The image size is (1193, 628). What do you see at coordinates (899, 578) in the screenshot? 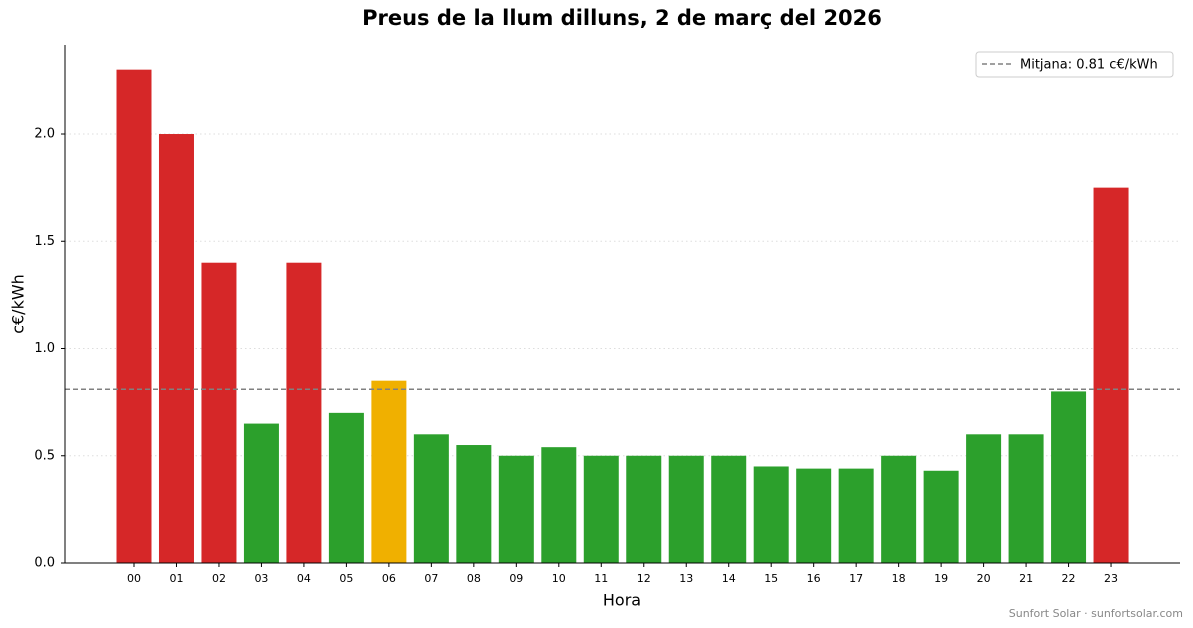
I see `x-tick-label: 18` at bounding box center [899, 578].